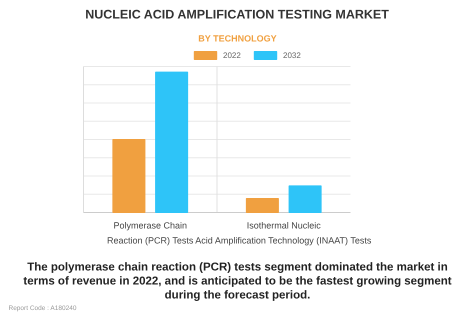  I want to click on x-tick-label: Isothermal Nucleic Acid Amplification Technology (INAAT) Tests, so click(283, 233).